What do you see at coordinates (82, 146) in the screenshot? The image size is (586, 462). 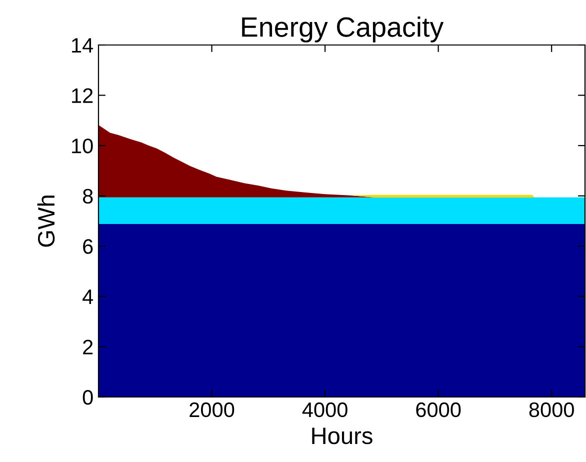 I see `y-tick-label: 10` at bounding box center [82, 146].